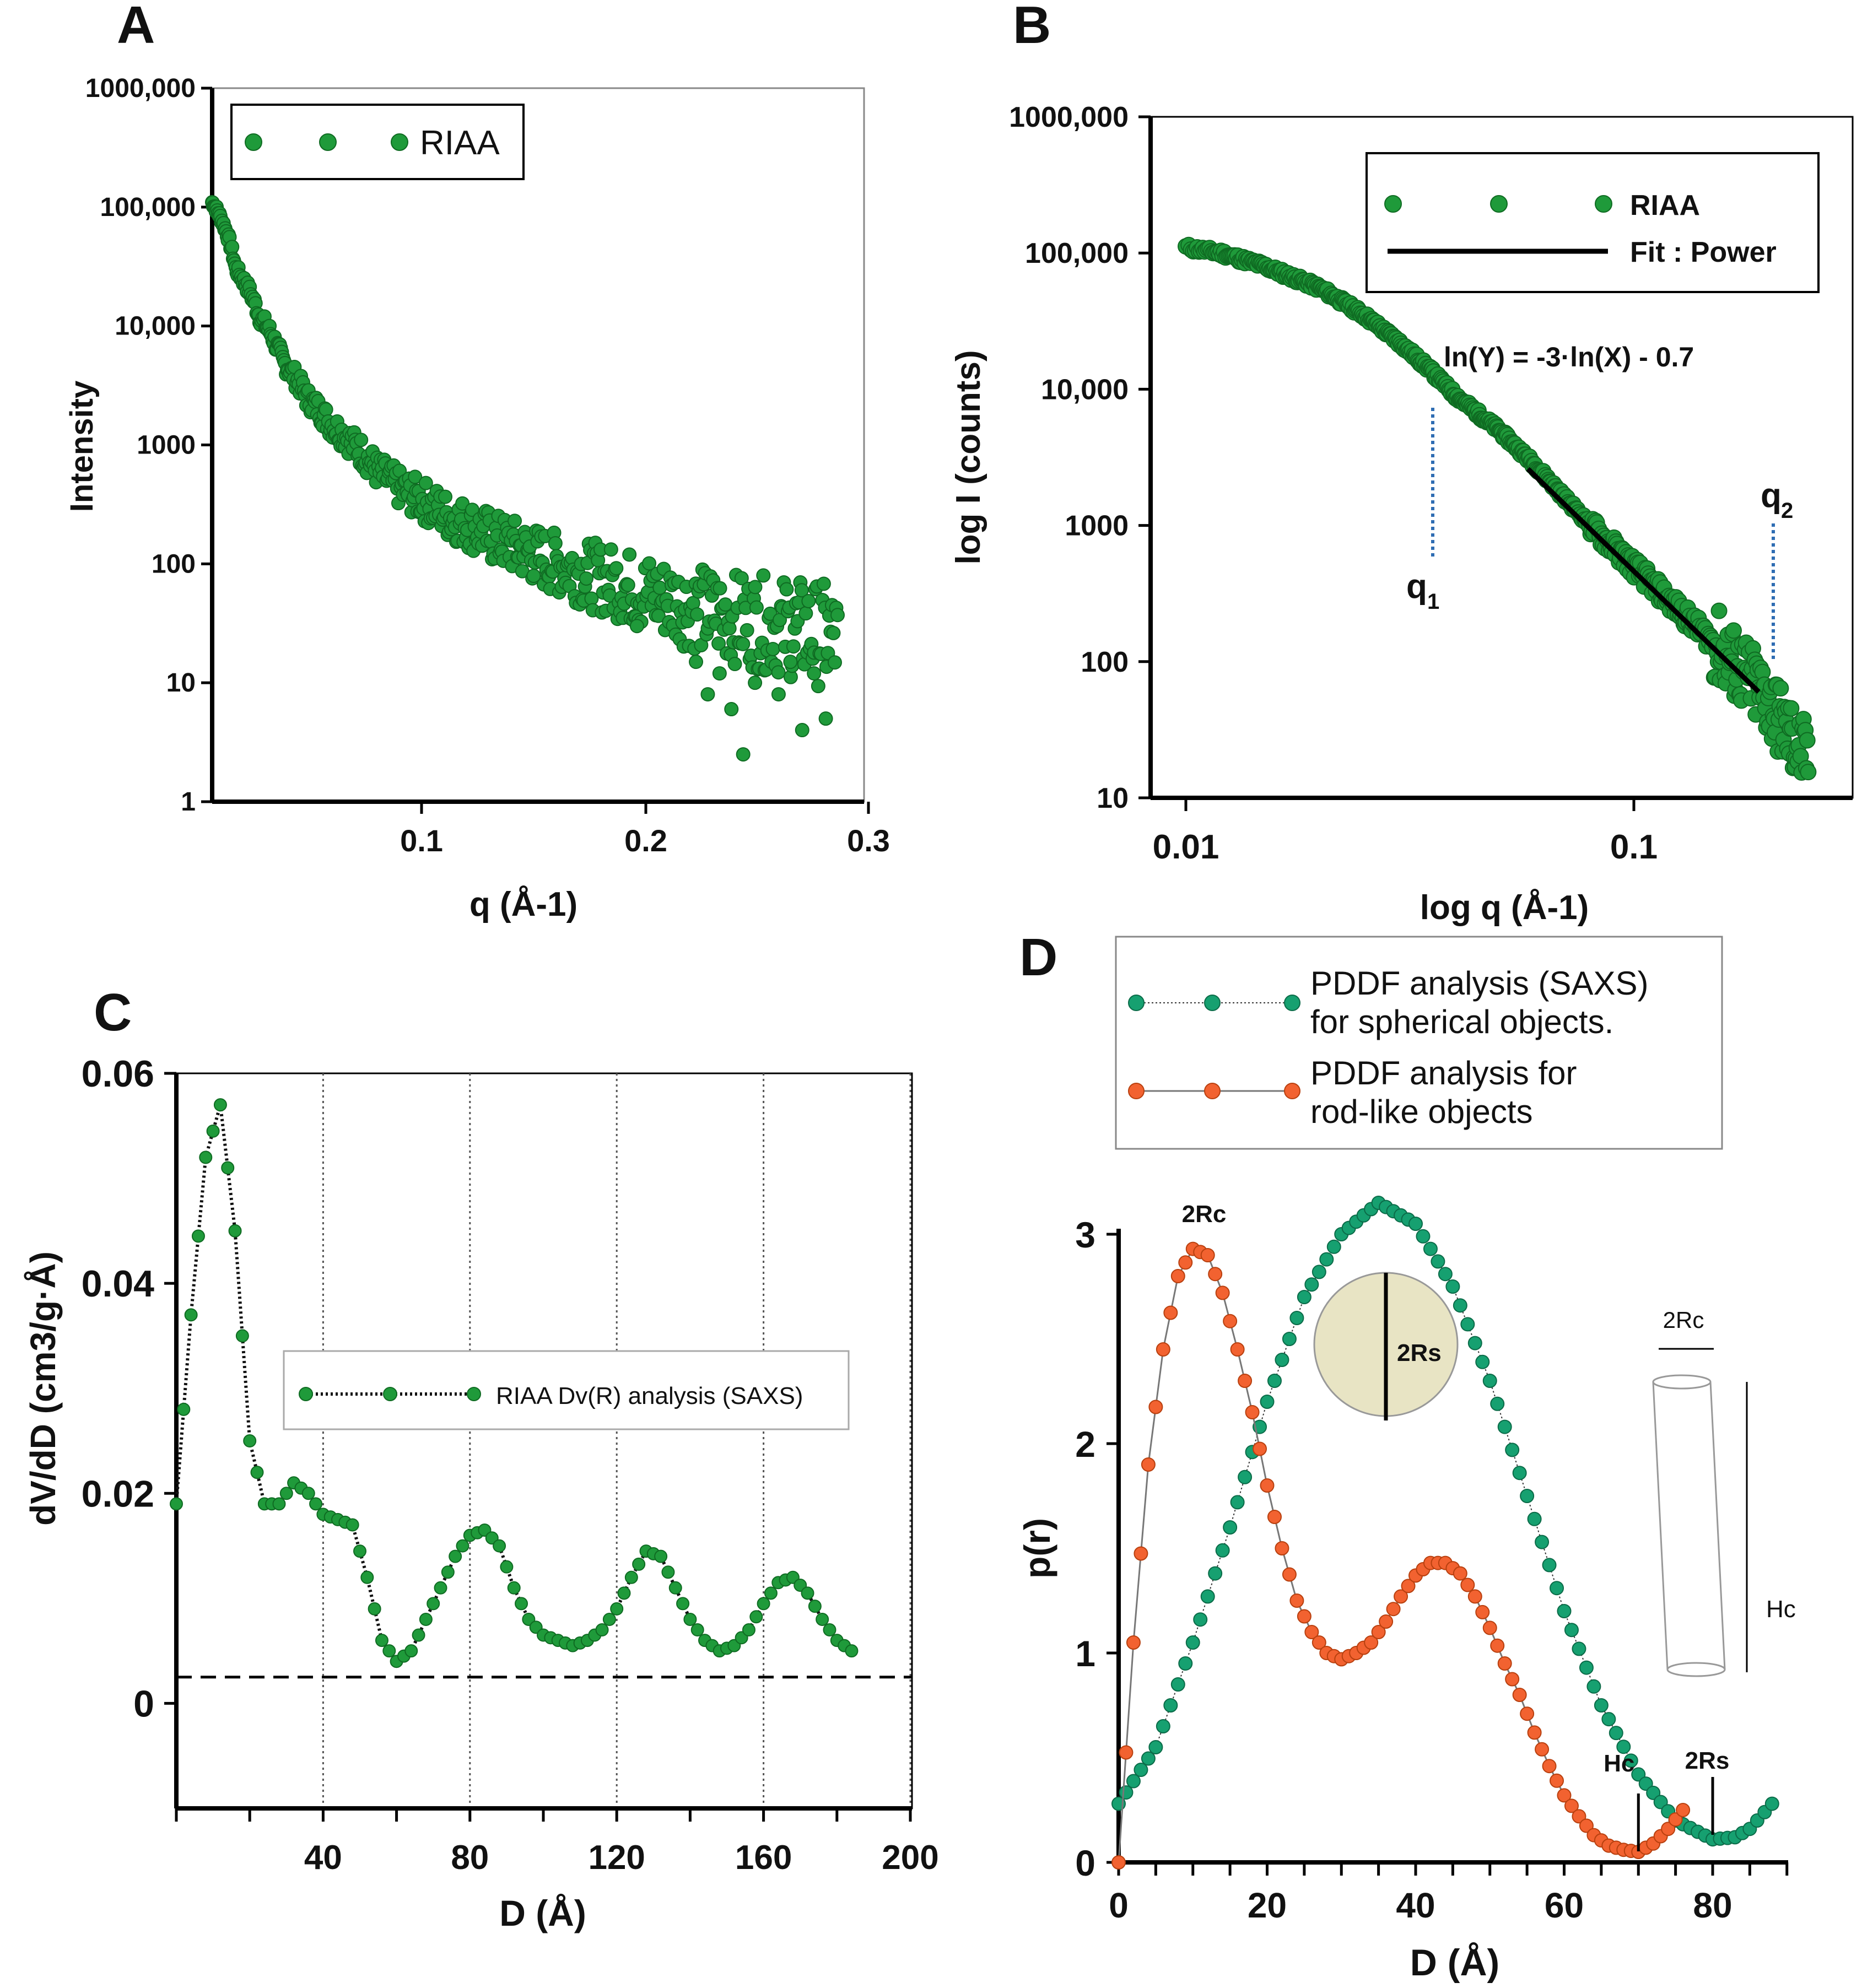 The image size is (1862, 1988). What do you see at coordinates (181, 683) in the screenshot?
I see `y-tick-label: 10` at bounding box center [181, 683].